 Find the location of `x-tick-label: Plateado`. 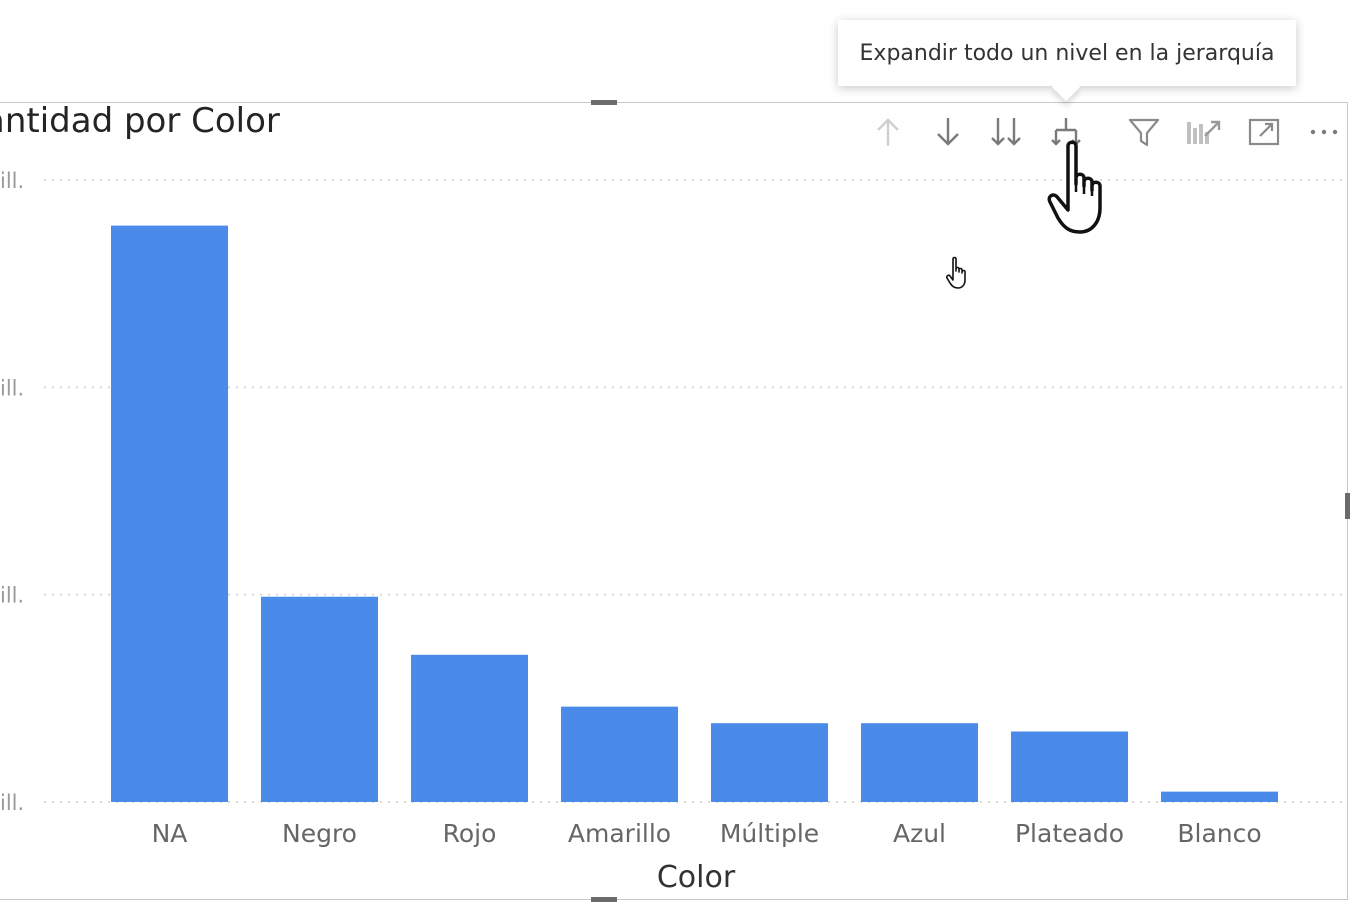

x-tick-label: Plateado is located at coordinates (1069, 833).